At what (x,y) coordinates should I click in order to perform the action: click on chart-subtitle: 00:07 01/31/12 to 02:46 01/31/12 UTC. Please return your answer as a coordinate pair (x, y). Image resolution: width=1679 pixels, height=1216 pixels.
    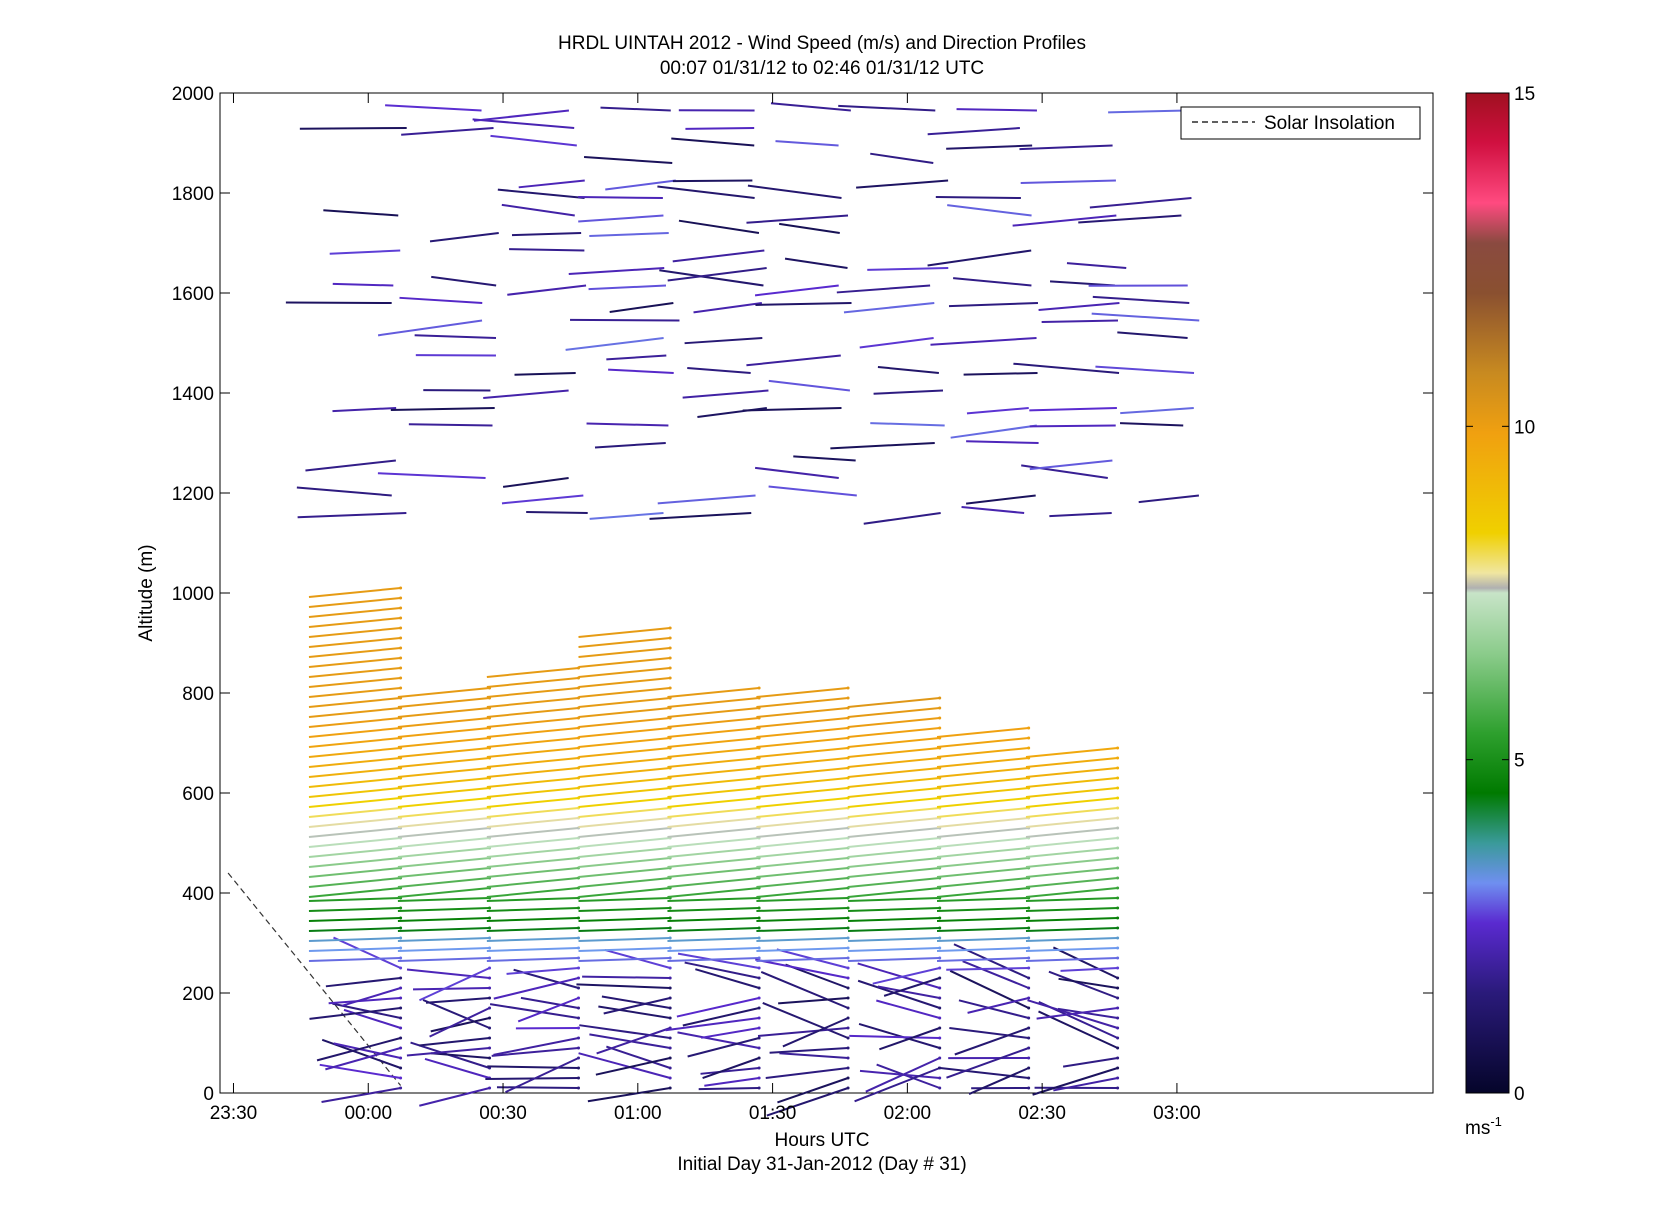
    Looking at the image, I should click on (822, 68).